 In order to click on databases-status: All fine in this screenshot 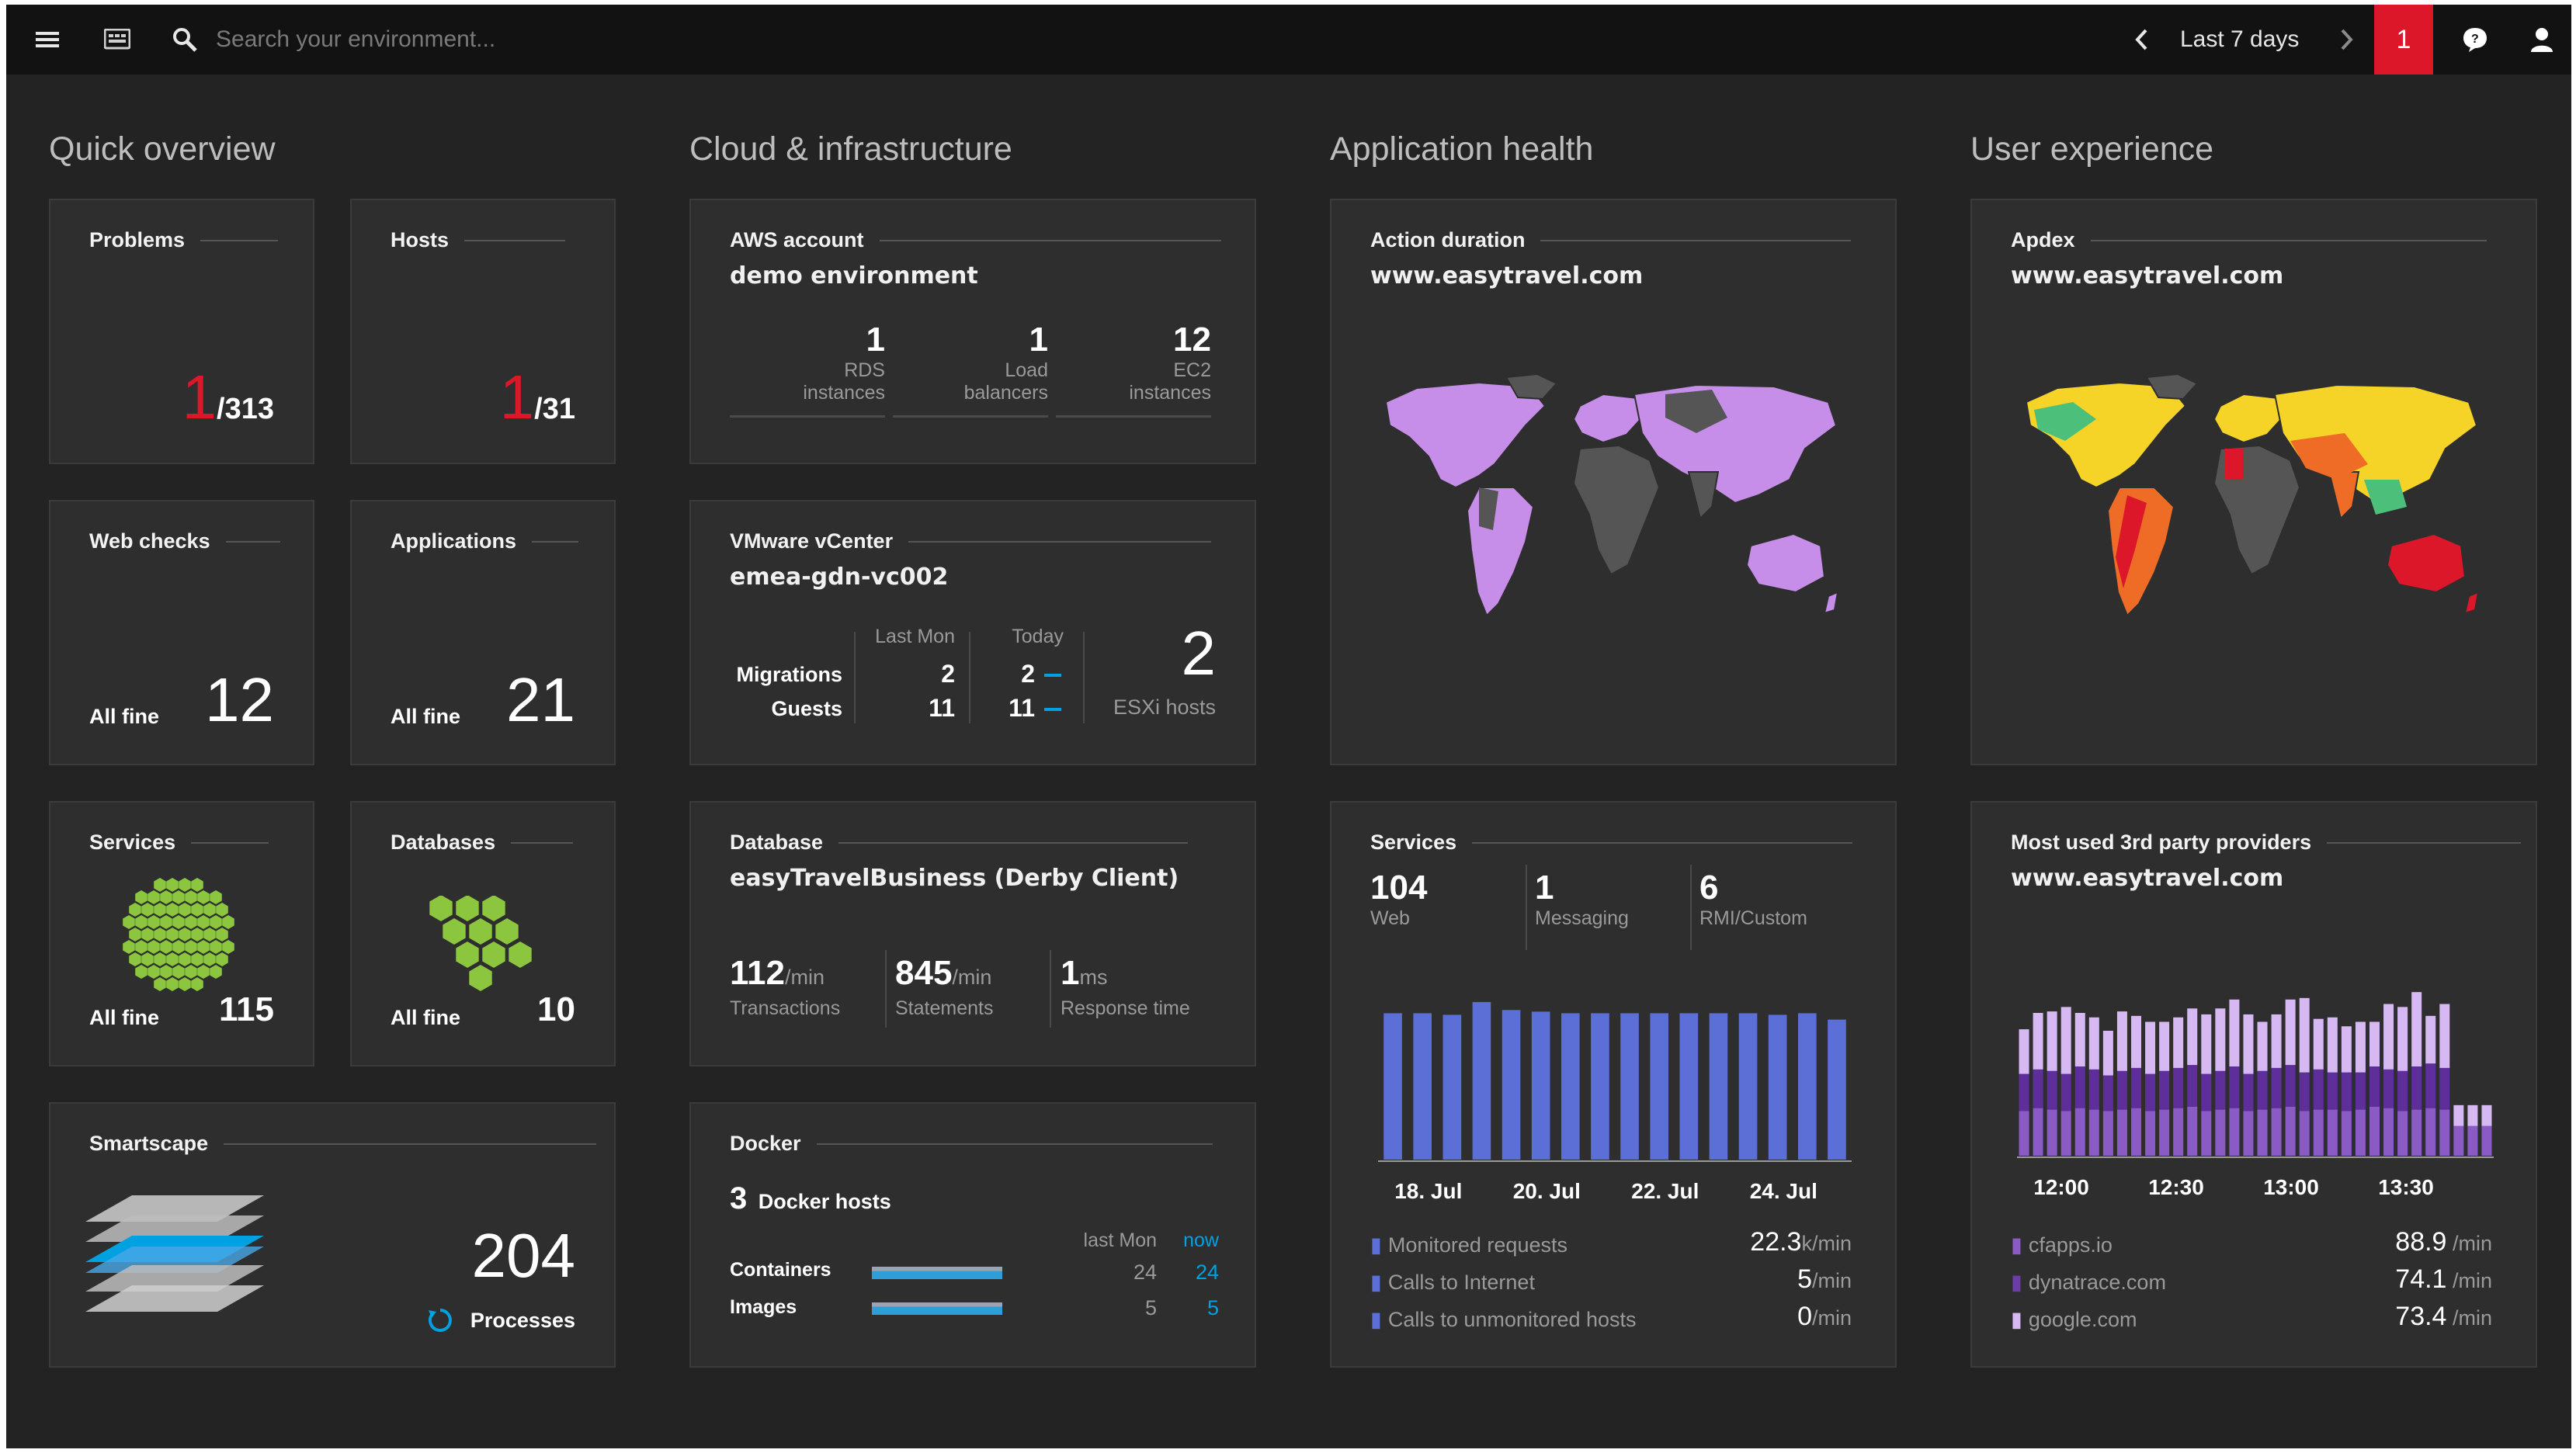, I will do `click(426, 1017)`.